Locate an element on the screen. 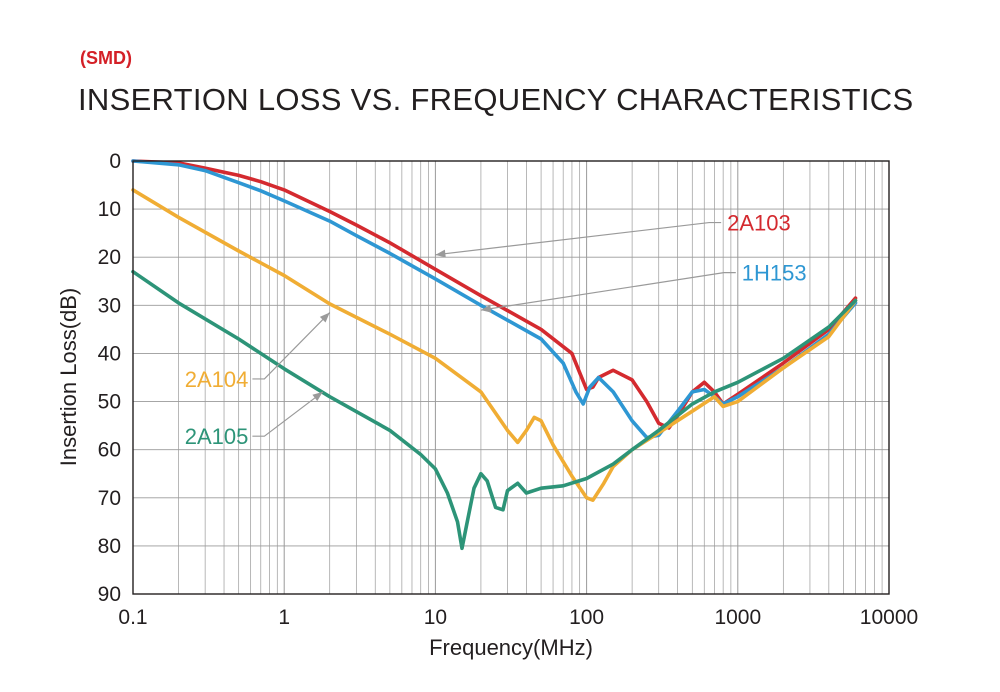 This screenshot has width=1000, height=692. series-label-1h153: 1H153 is located at coordinates (774, 273).